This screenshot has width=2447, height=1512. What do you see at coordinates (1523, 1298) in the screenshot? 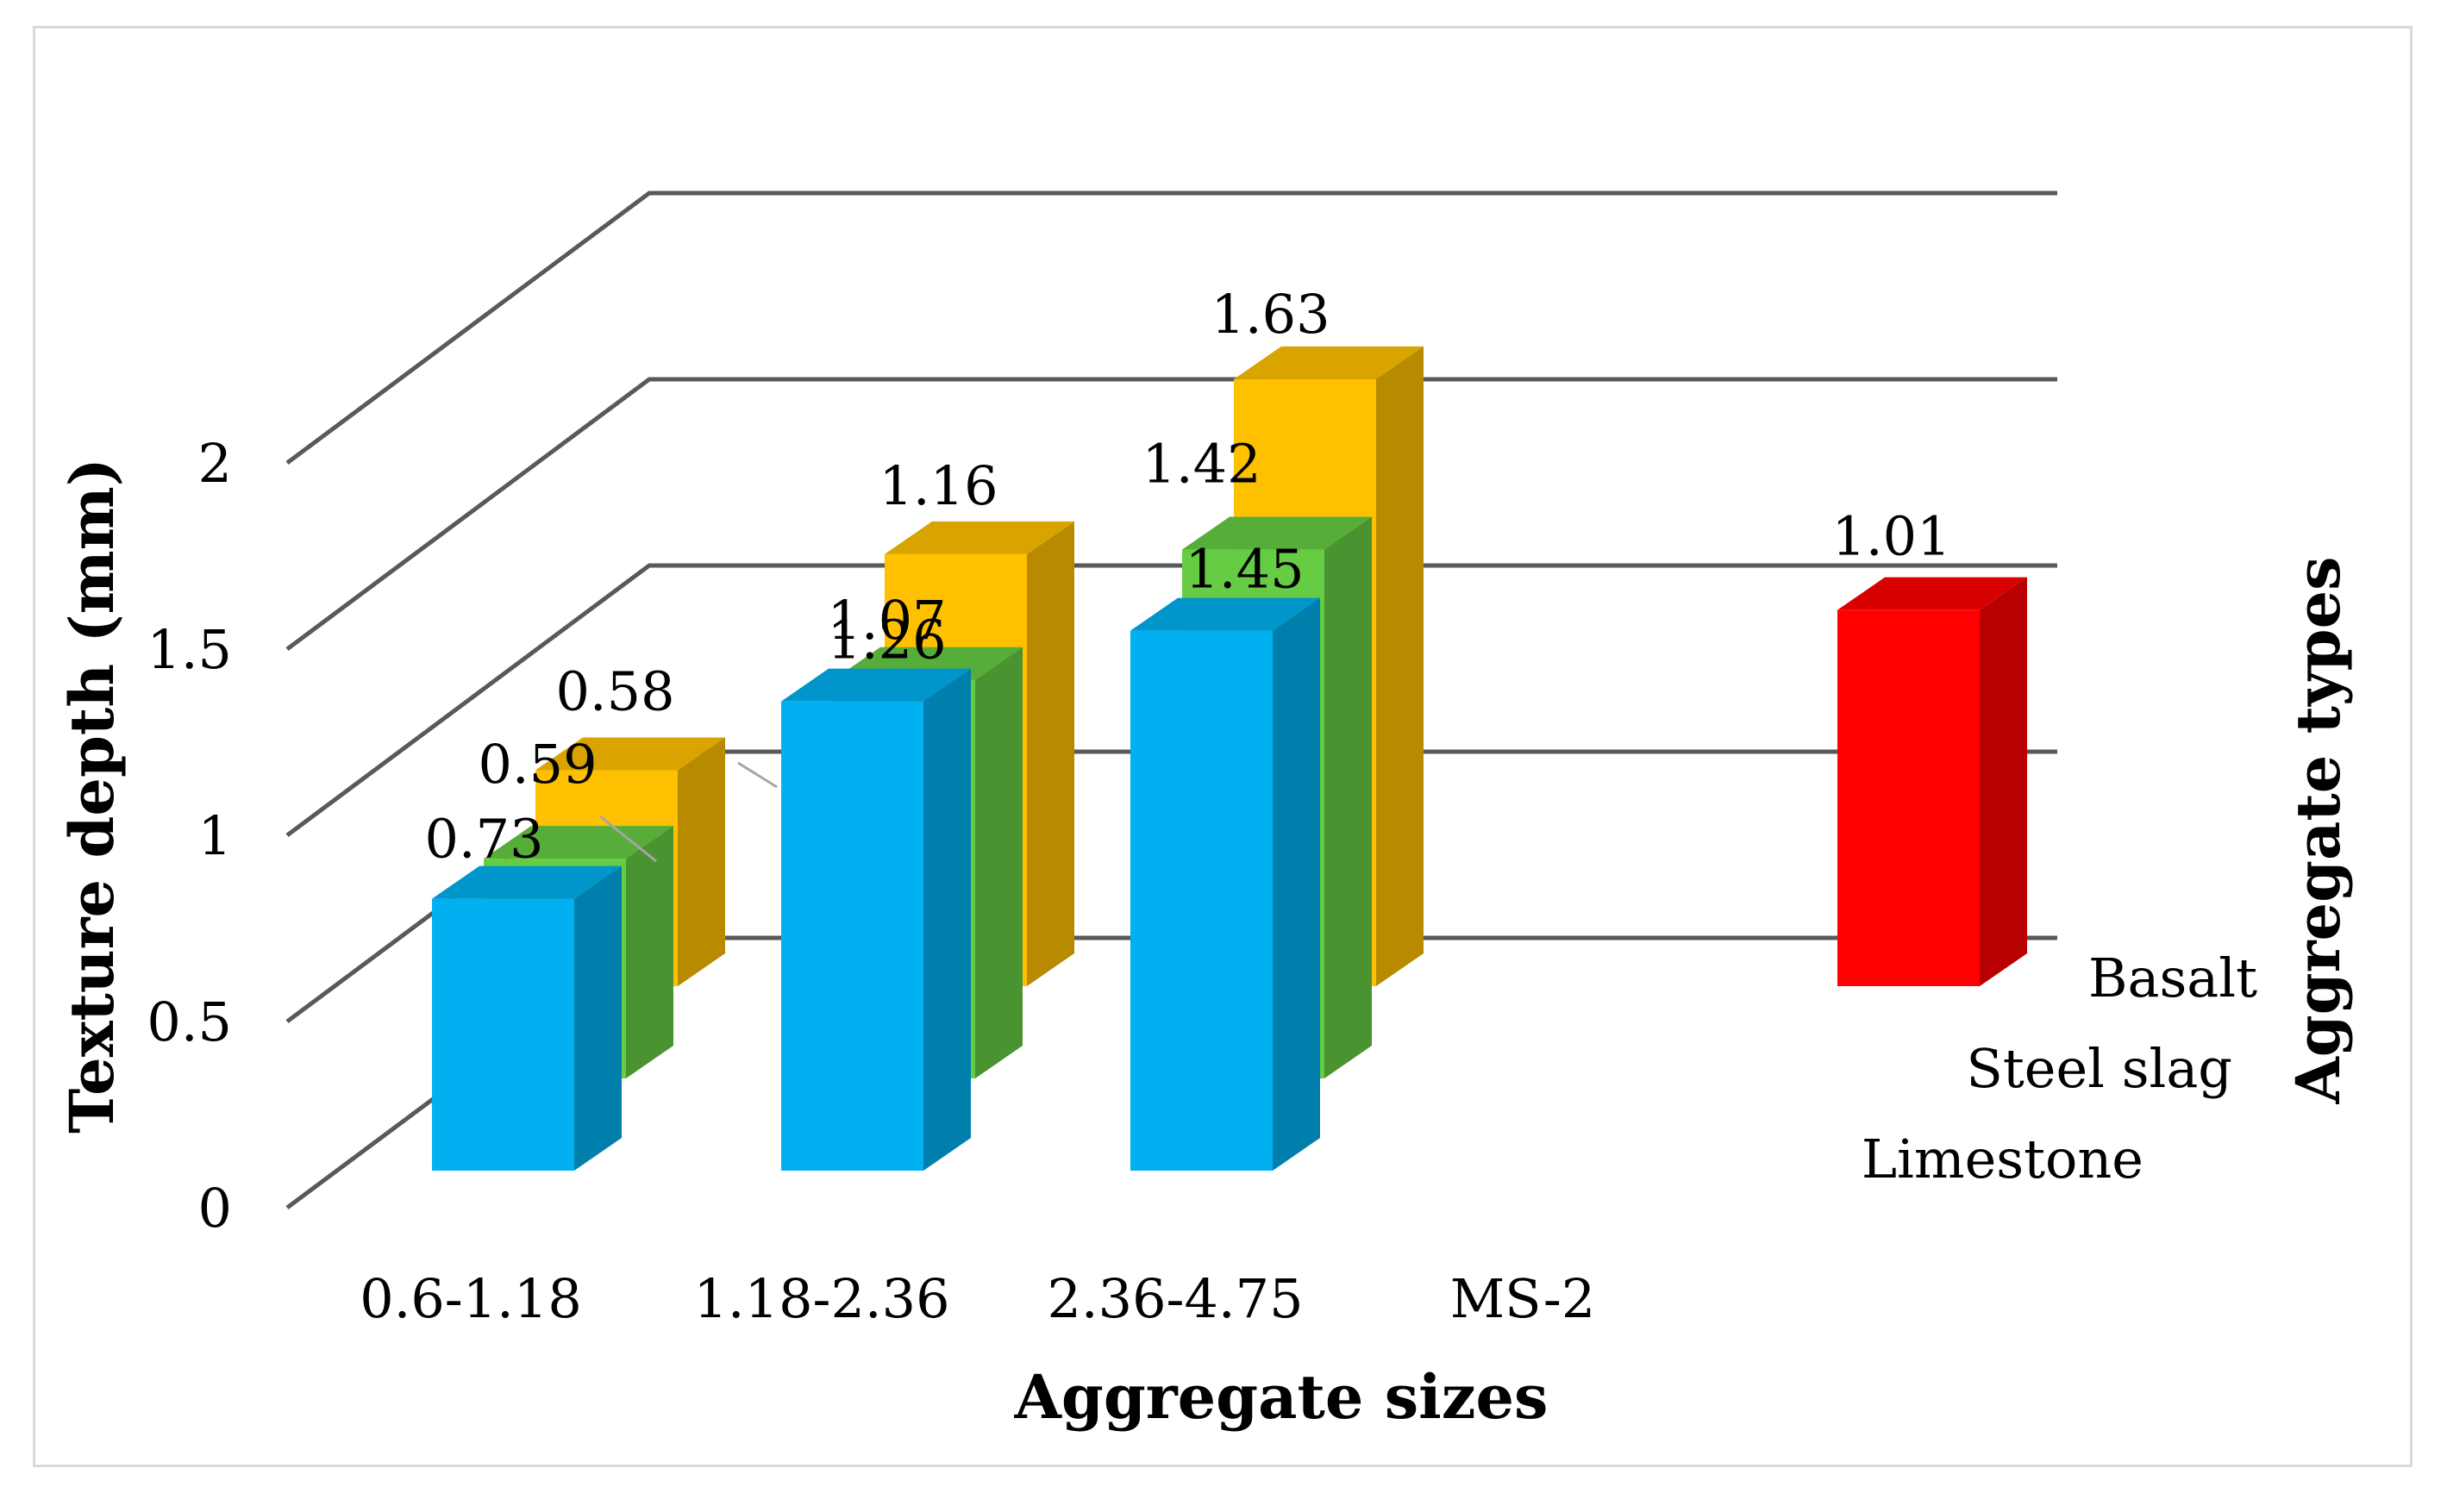
I see `x-category-label: MS-2` at bounding box center [1523, 1298].